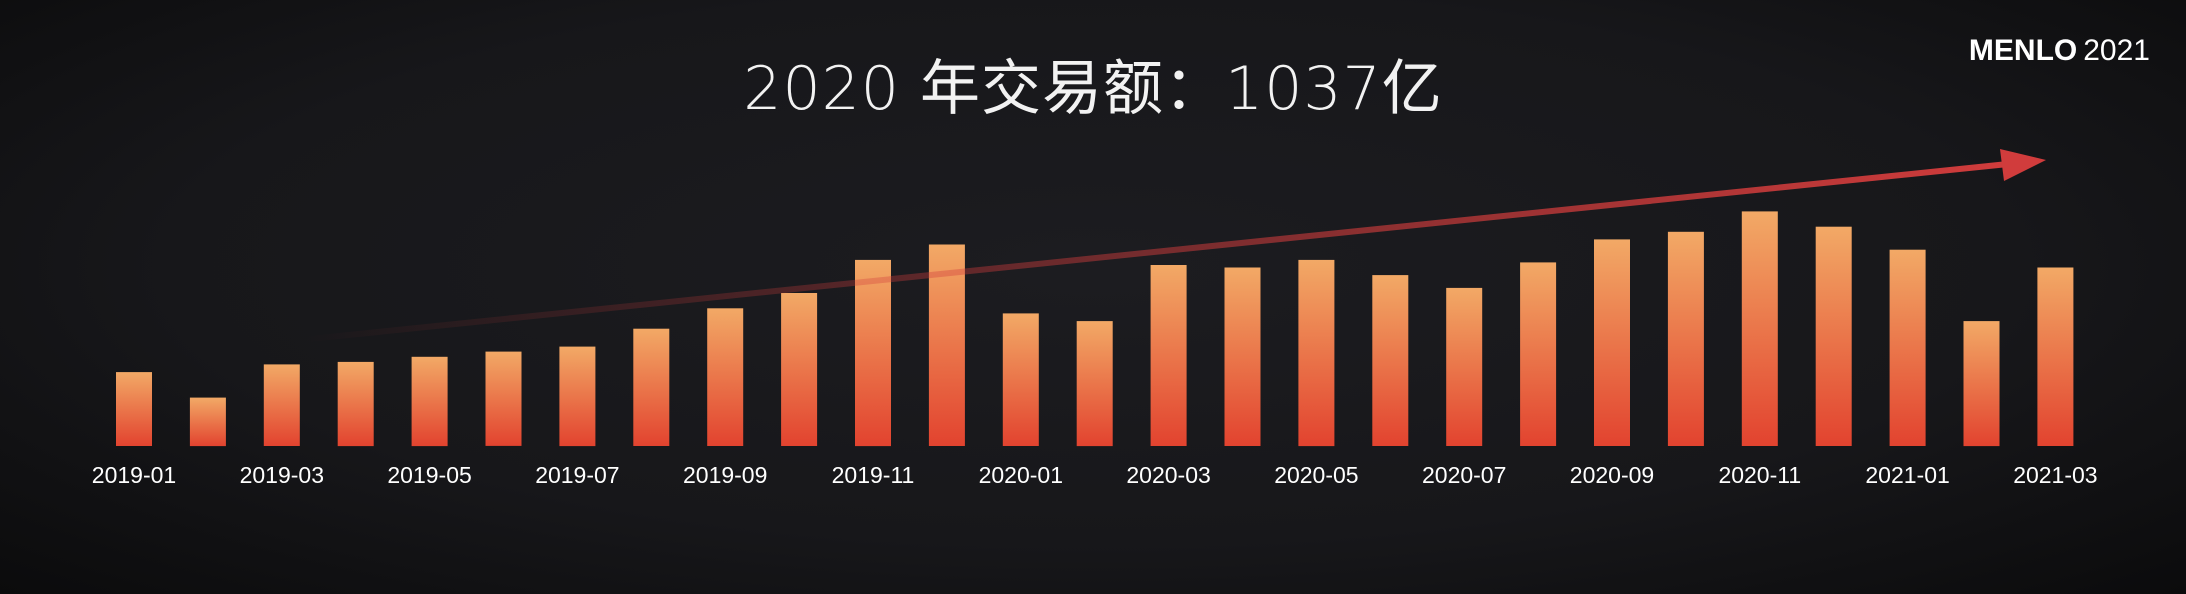  Describe the element at coordinates (2023, 50) in the screenshot. I see `brand-name: MENLO` at that location.